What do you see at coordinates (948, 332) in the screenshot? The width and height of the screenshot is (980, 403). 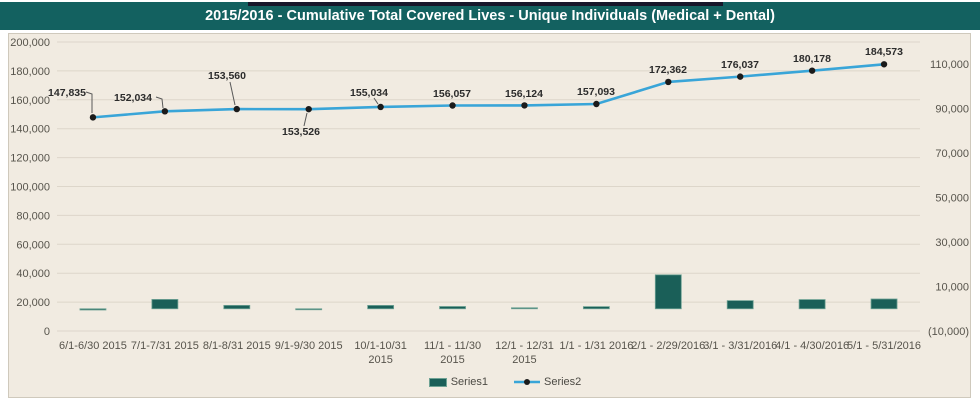 I see `right-tick-label: (10,000)` at bounding box center [948, 332].